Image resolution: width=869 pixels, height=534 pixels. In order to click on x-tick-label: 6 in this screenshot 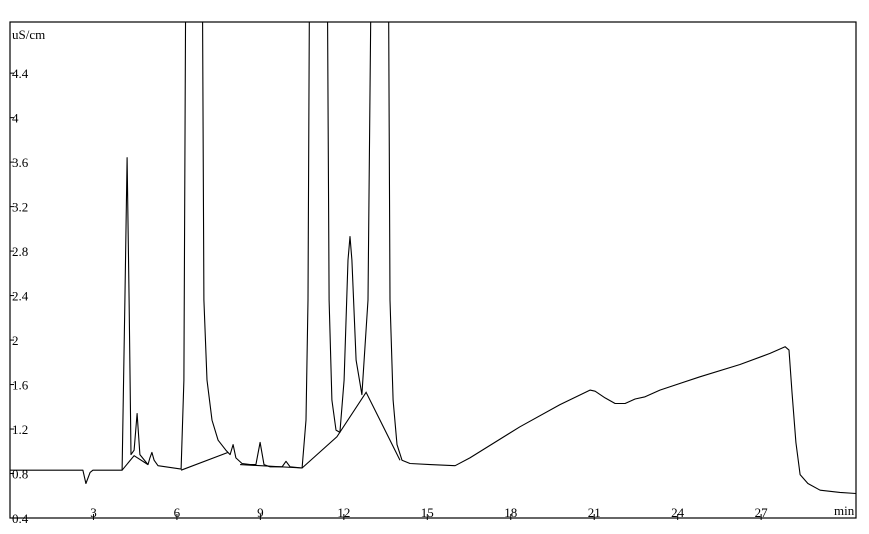, I will do `click(177, 512)`.